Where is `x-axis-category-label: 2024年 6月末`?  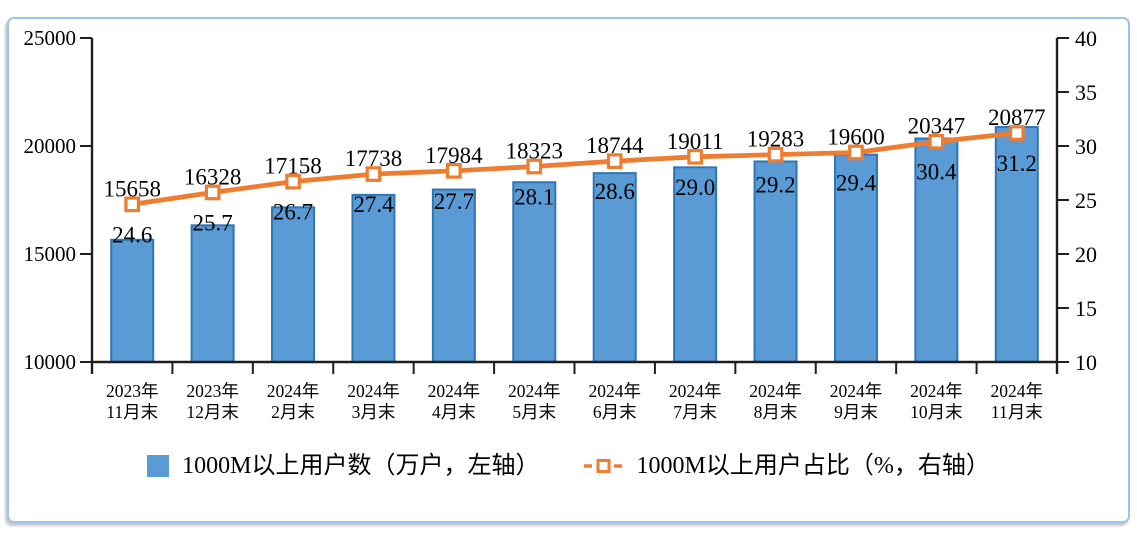 x-axis-category-label: 2024年 6月末 is located at coordinates (614, 401).